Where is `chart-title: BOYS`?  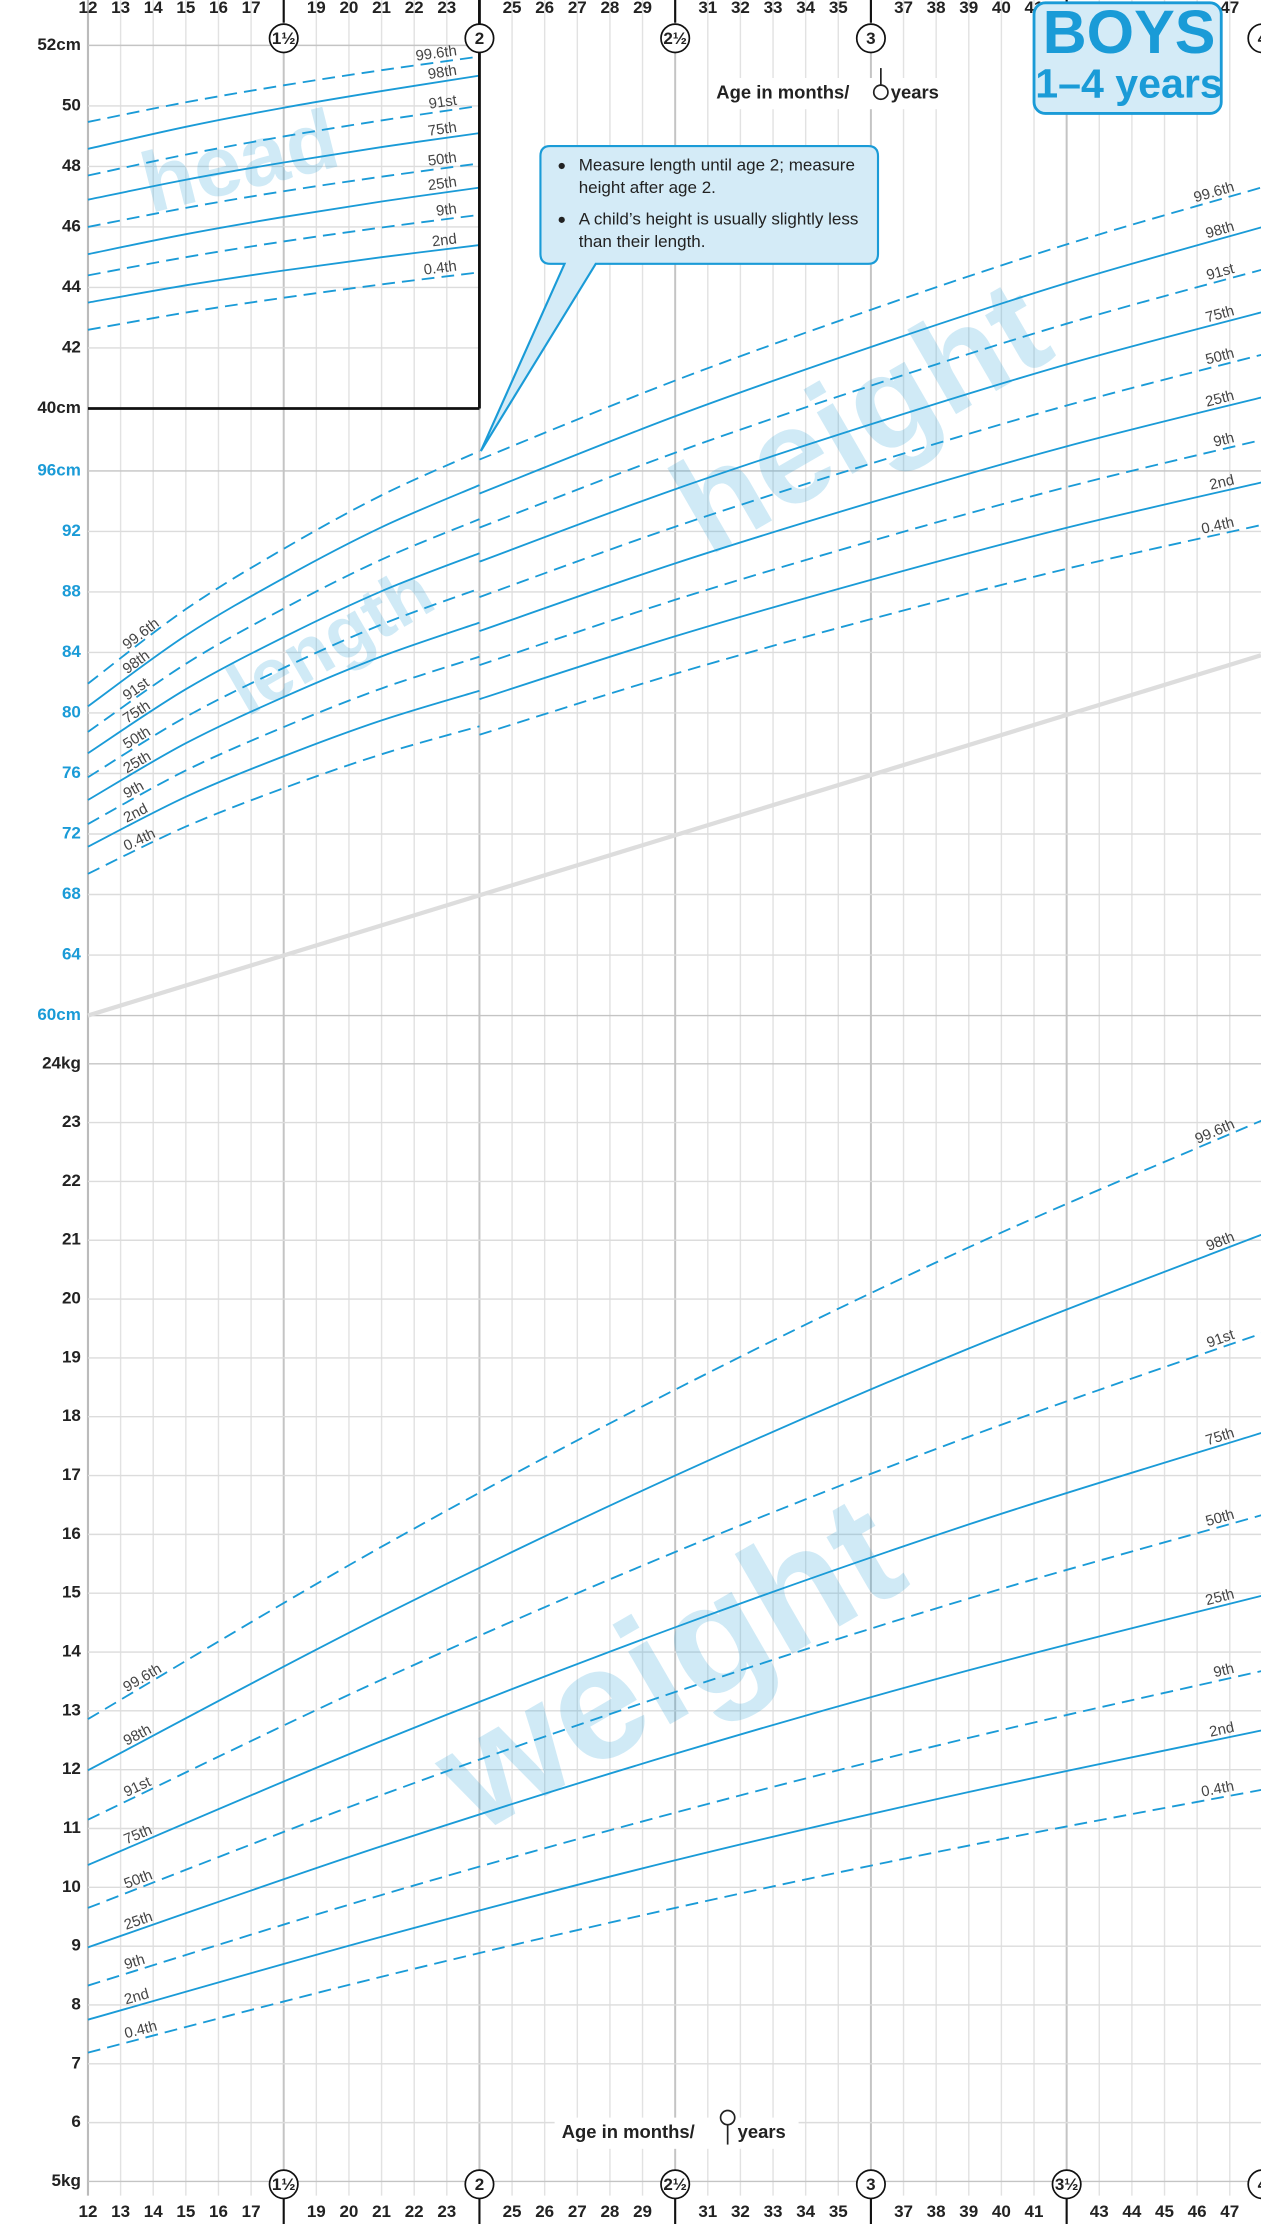
chart-title: BOYS is located at coordinates (1129, 33).